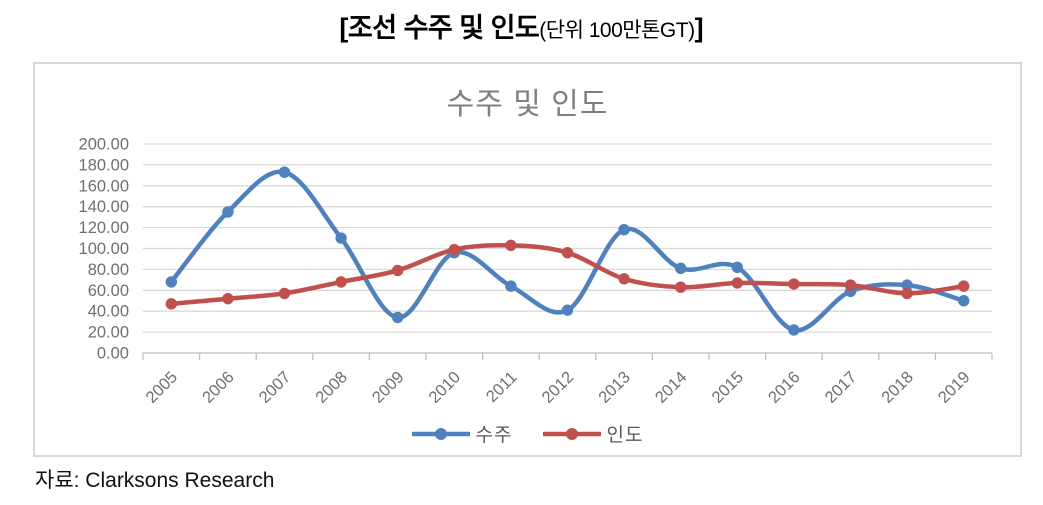  What do you see at coordinates (104, 228) in the screenshot?
I see `y-tick-label: 120.00` at bounding box center [104, 228].